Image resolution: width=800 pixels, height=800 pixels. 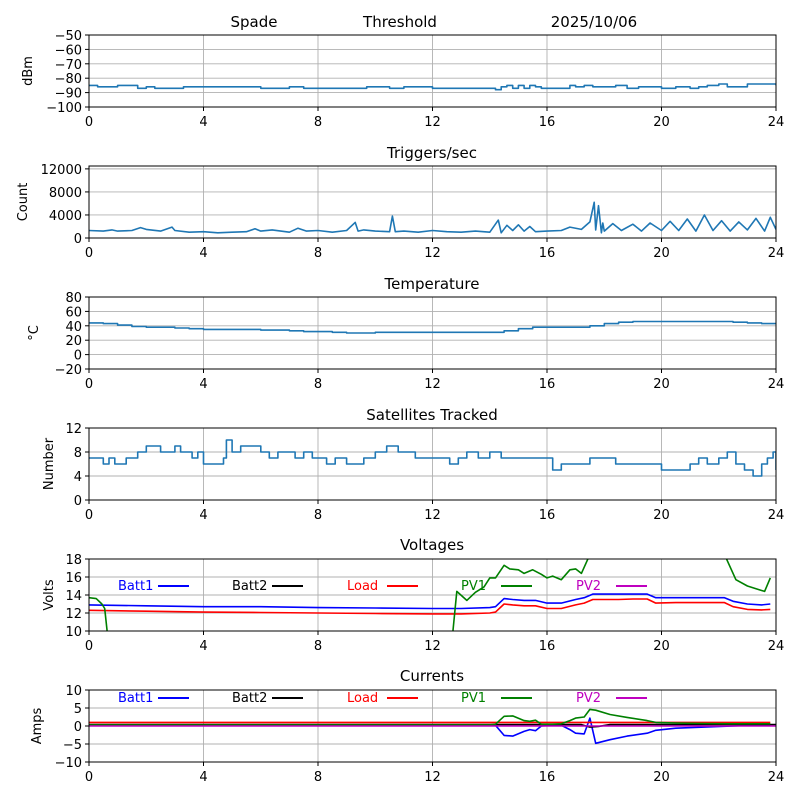 What do you see at coordinates (399, 22) in the screenshot?
I see `header-mode: Threshold` at bounding box center [399, 22].